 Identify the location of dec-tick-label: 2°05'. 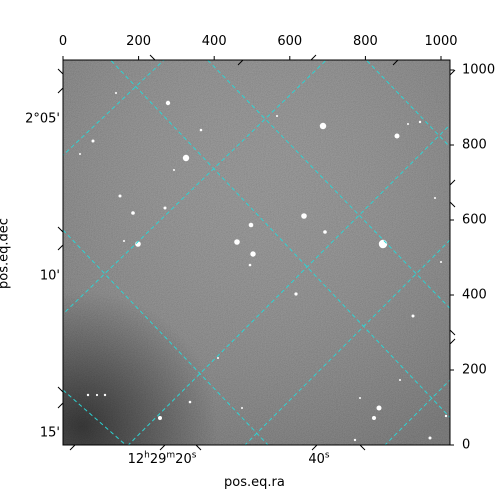
(42, 119).